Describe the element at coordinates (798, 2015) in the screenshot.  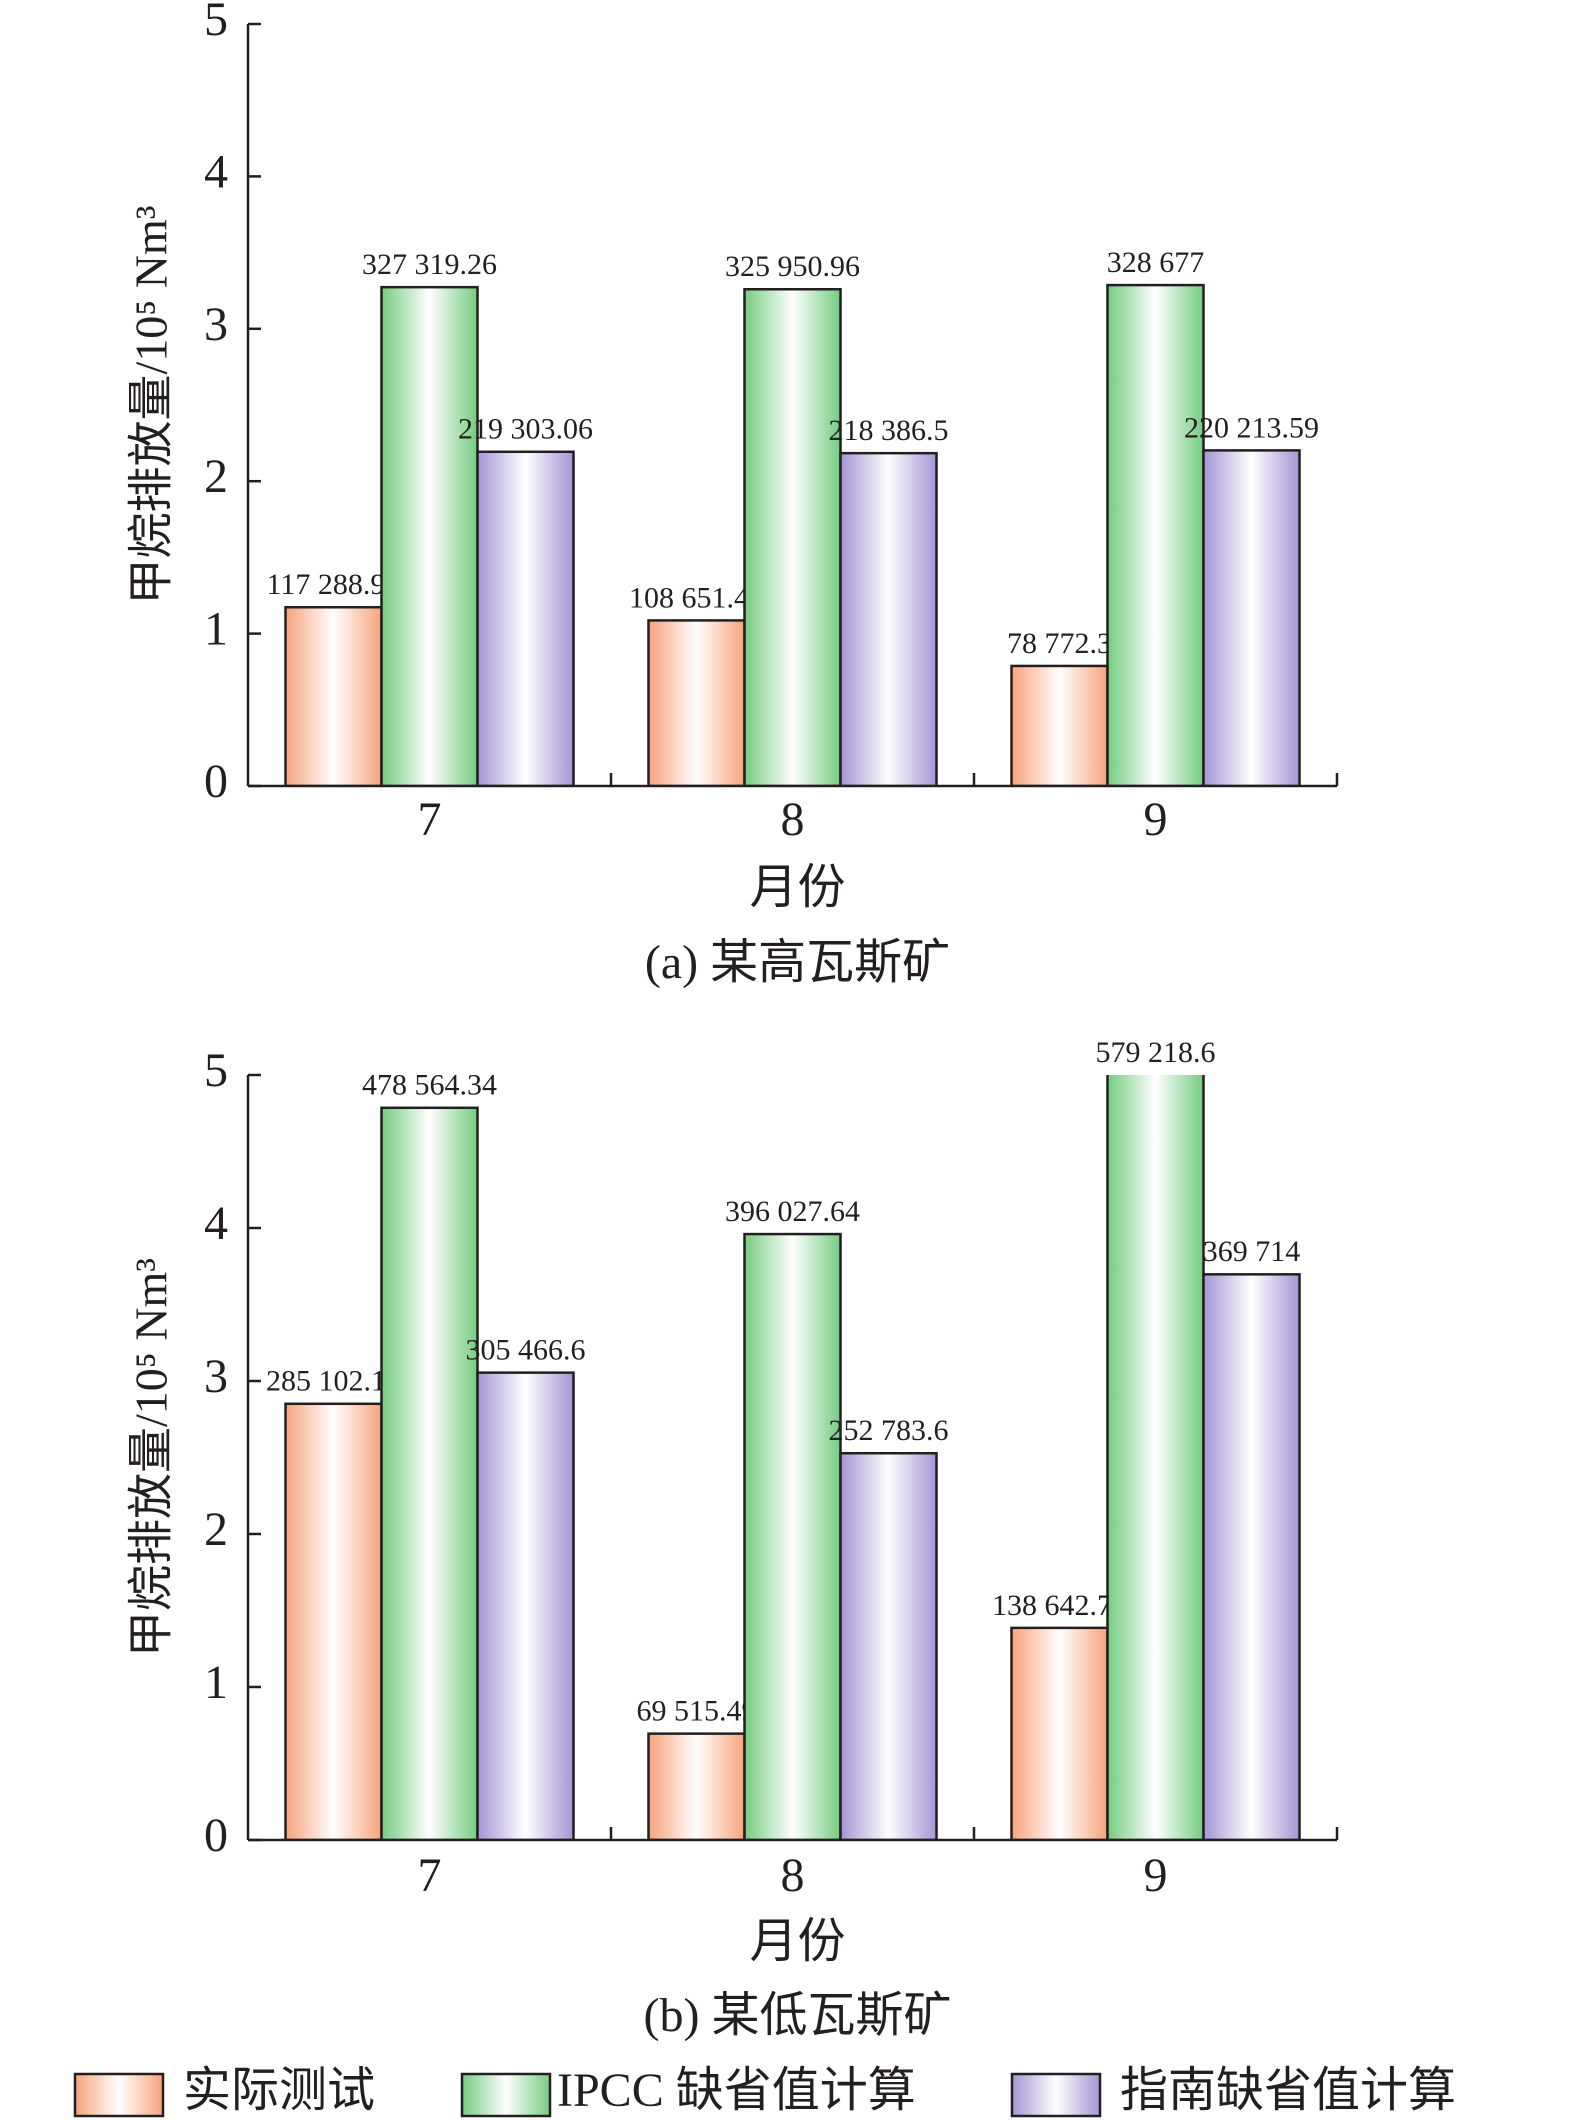
I see `subtitle: (b) 某低瓦斯矿` at that location.